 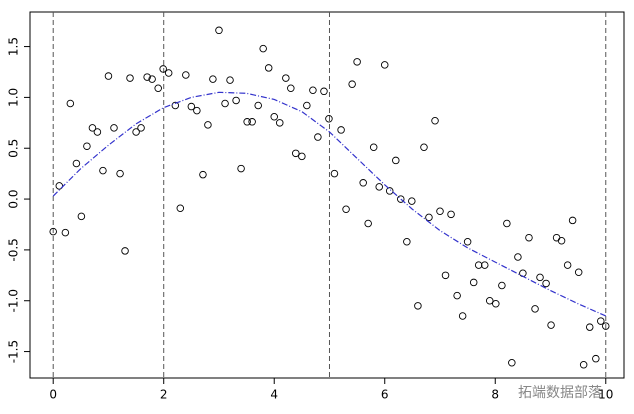 I want to click on y-tick-label: 0.5, so click(x=14, y=148).